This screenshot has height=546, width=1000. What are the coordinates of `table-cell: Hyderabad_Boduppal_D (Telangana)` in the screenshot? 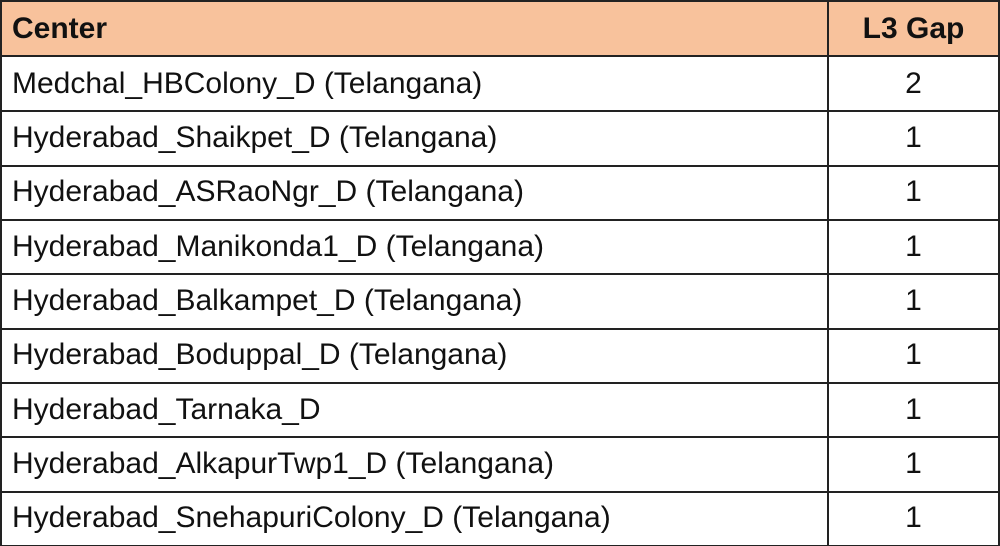 It's located at (414, 355).